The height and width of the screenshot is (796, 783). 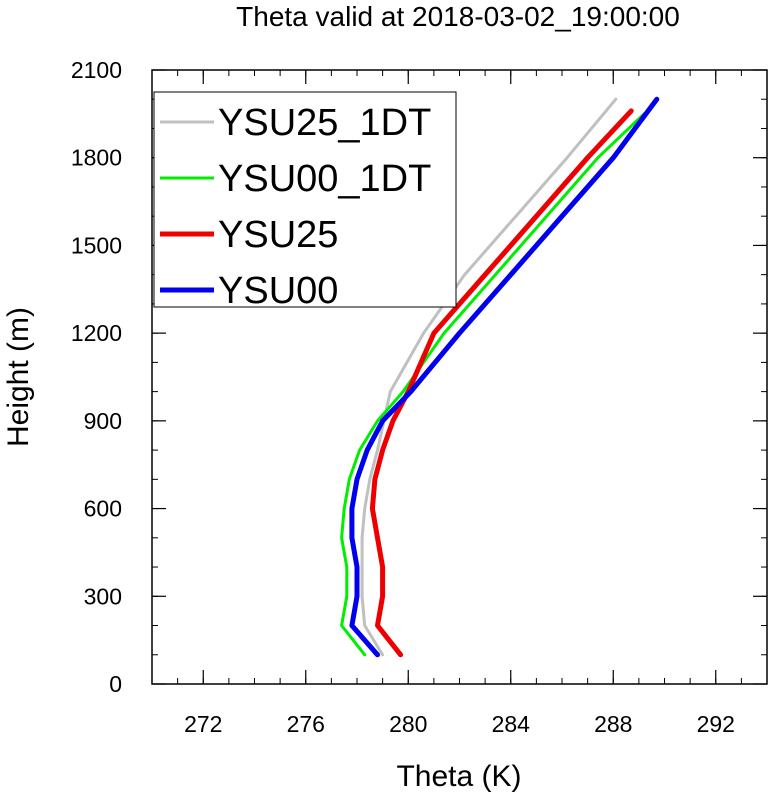 What do you see at coordinates (103, 509) in the screenshot?
I see `y-tick-label: 600` at bounding box center [103, 509].